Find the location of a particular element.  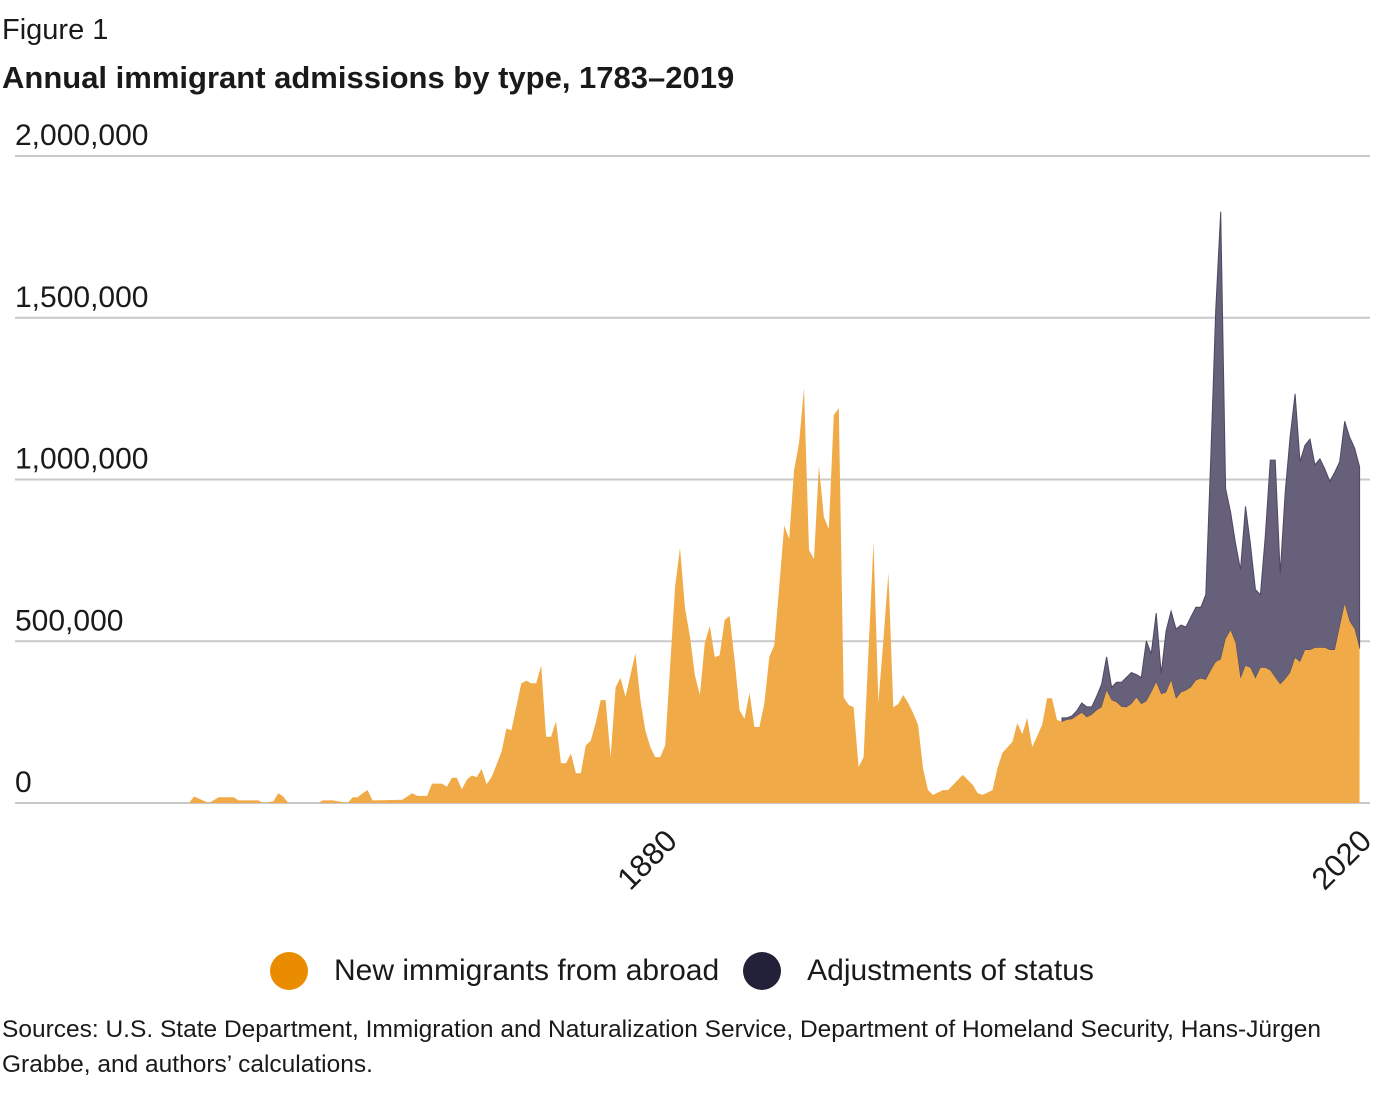

y-tick-label: 500,000 is located at coordinates (69, 620).